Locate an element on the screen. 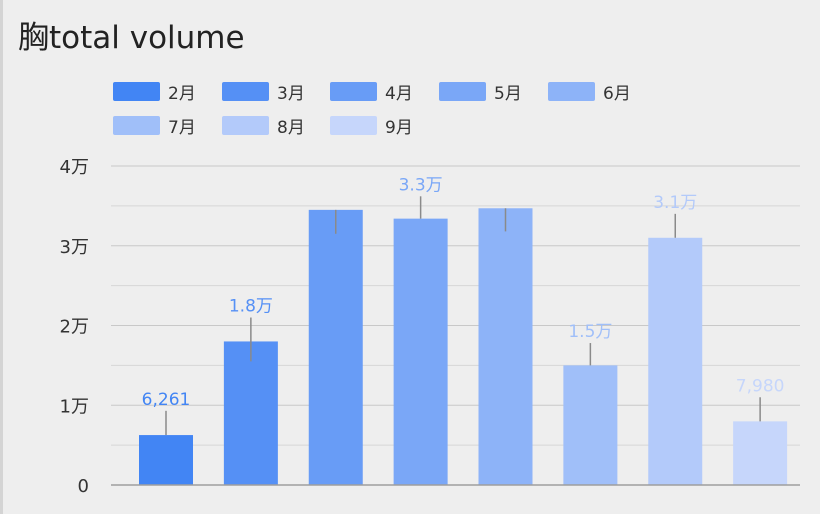 The width and height of the screenshot is (820, 514). legend-label: 7月 is located at coordinates (182, 128).